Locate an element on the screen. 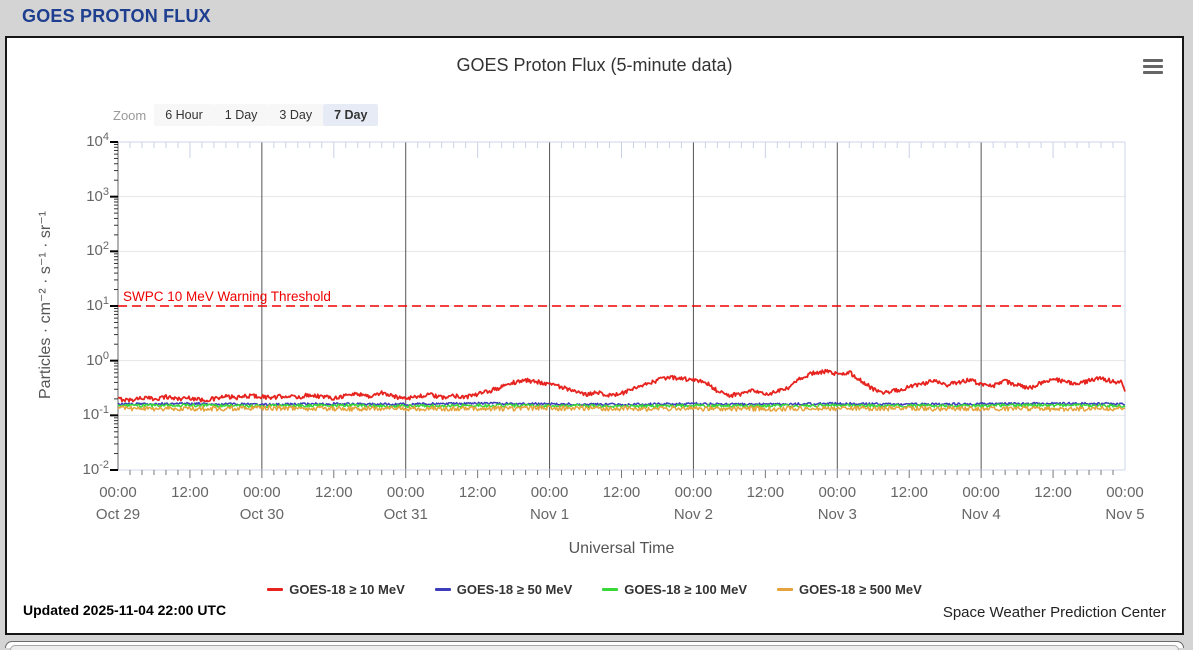  zoom-label: Zoom is located at coordinates (130, 115).